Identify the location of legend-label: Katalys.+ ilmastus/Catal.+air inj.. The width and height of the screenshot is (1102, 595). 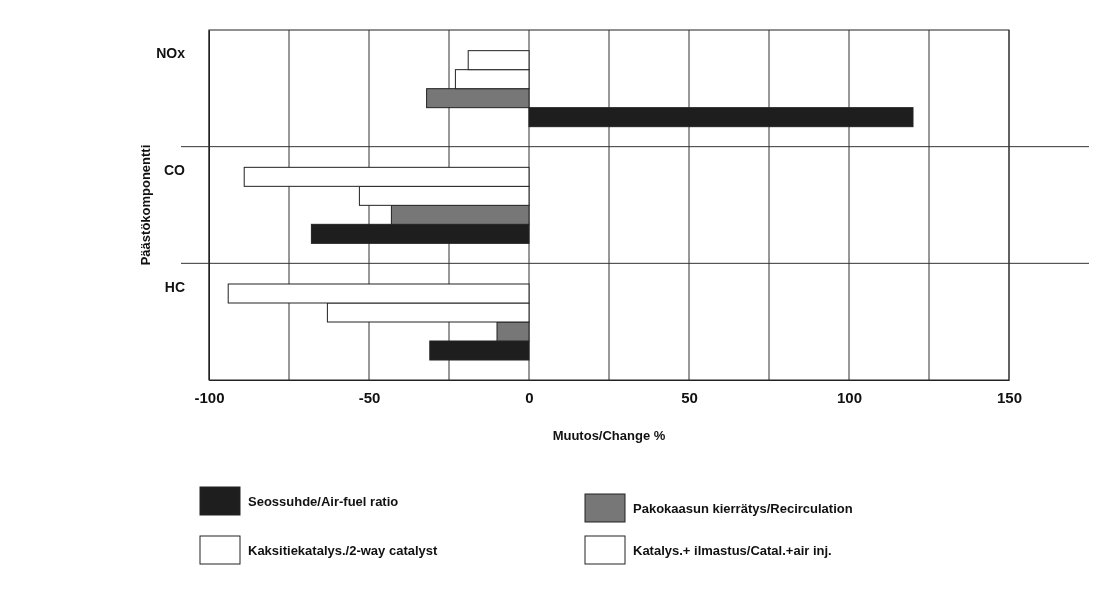
(732, 550).